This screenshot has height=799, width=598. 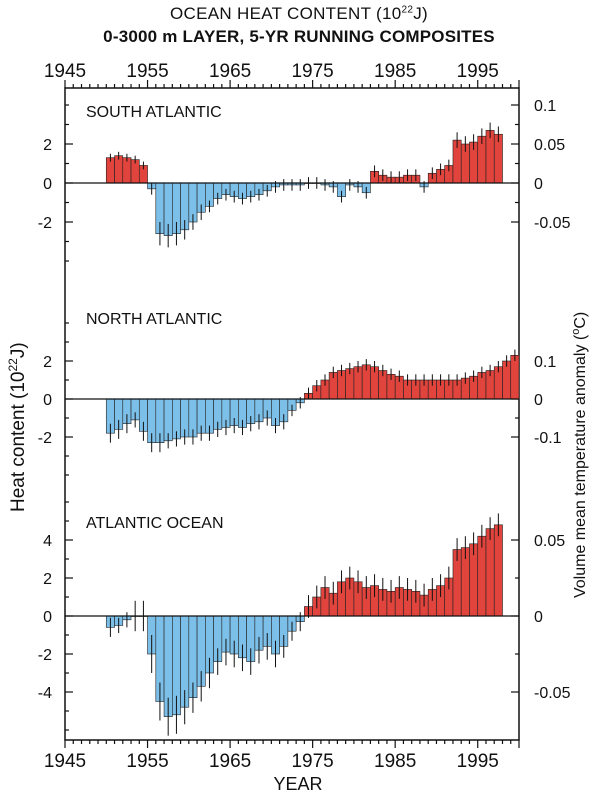 I want to click on x-tick-label-top: 1985, so click(x=395, y=71).